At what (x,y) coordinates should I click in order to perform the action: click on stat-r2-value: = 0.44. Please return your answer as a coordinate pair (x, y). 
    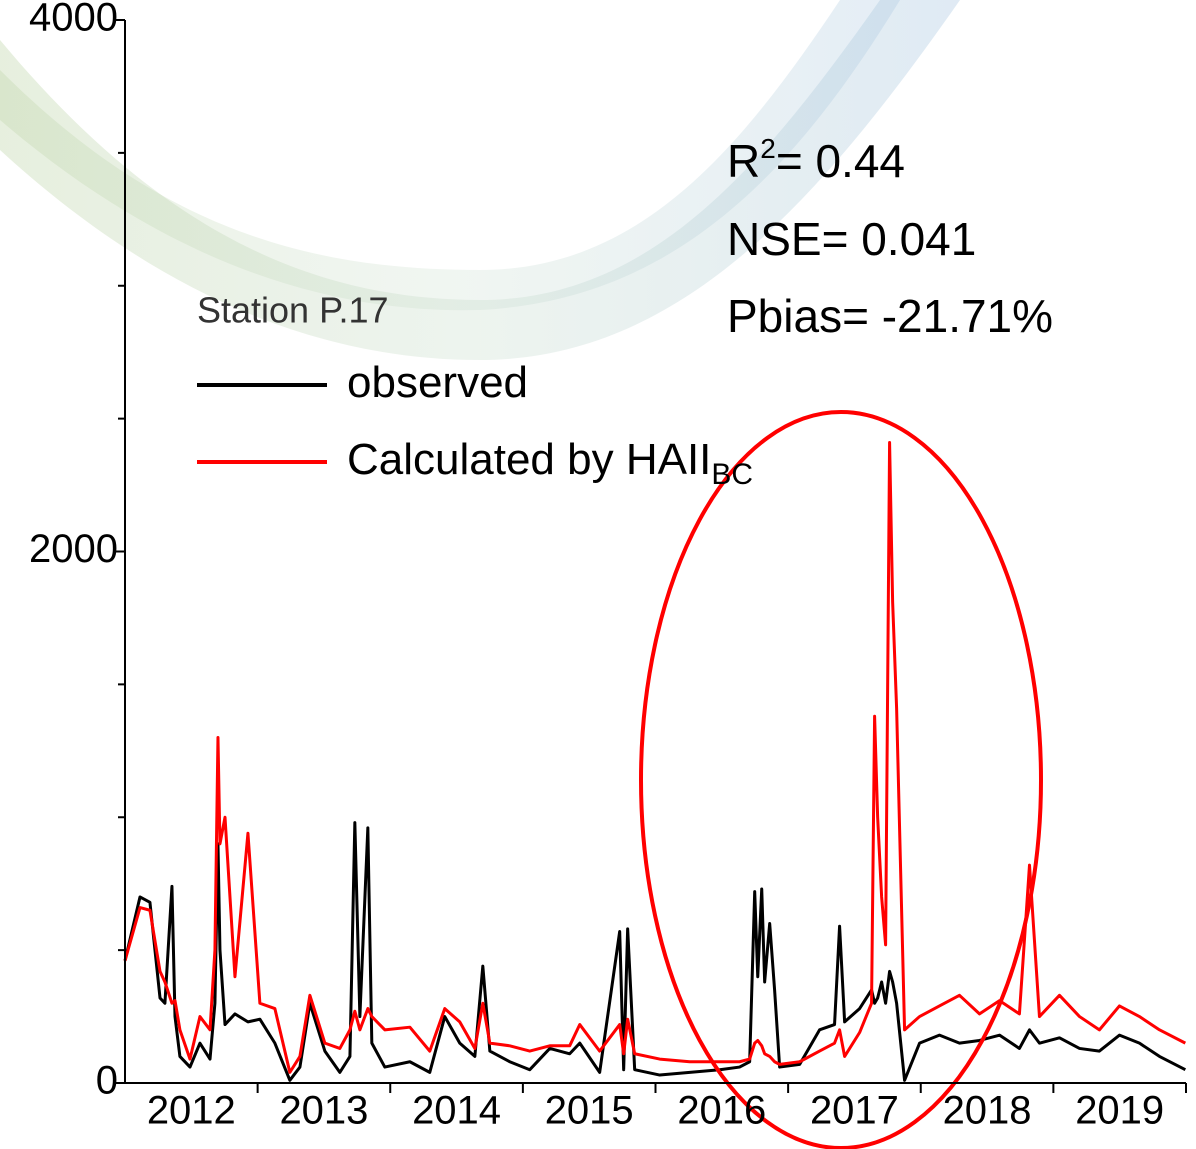
    Looking at the image, I should click on (840, 161).